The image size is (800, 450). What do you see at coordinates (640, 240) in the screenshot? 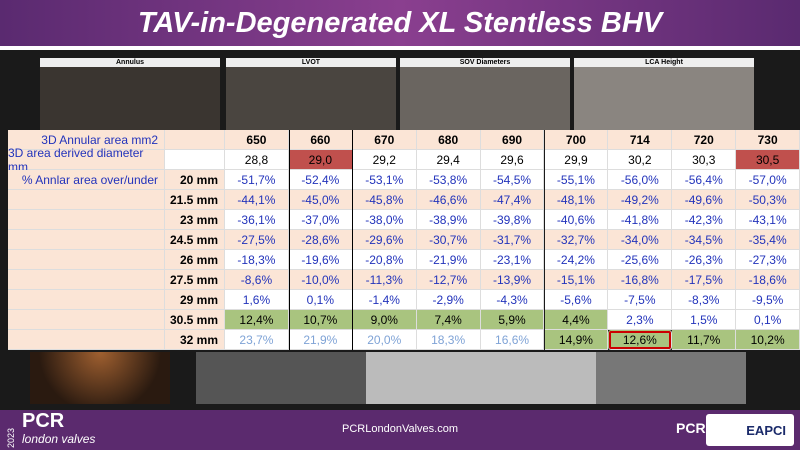
I see `cell: -34,0%` at bounding box center [640, 240].